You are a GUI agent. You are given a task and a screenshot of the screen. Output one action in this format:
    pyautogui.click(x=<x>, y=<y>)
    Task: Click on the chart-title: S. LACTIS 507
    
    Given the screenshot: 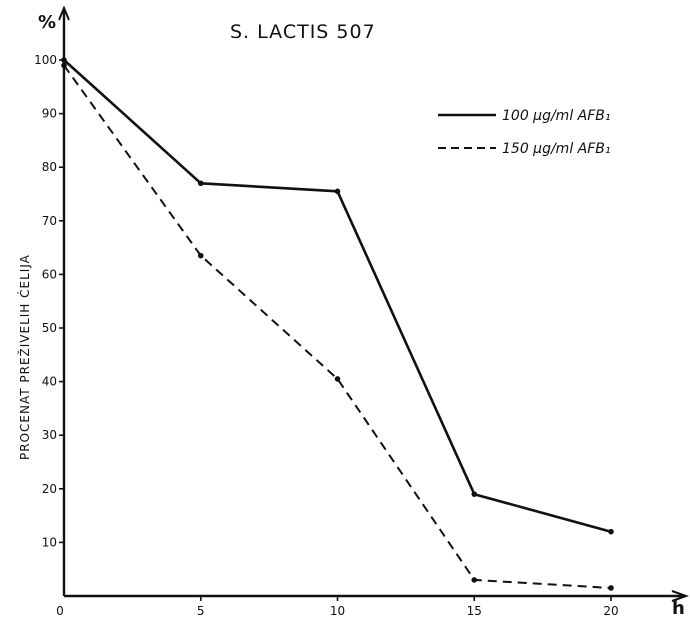 What is the action you would take?
    pyautogui.click(x=303, y=32)
    